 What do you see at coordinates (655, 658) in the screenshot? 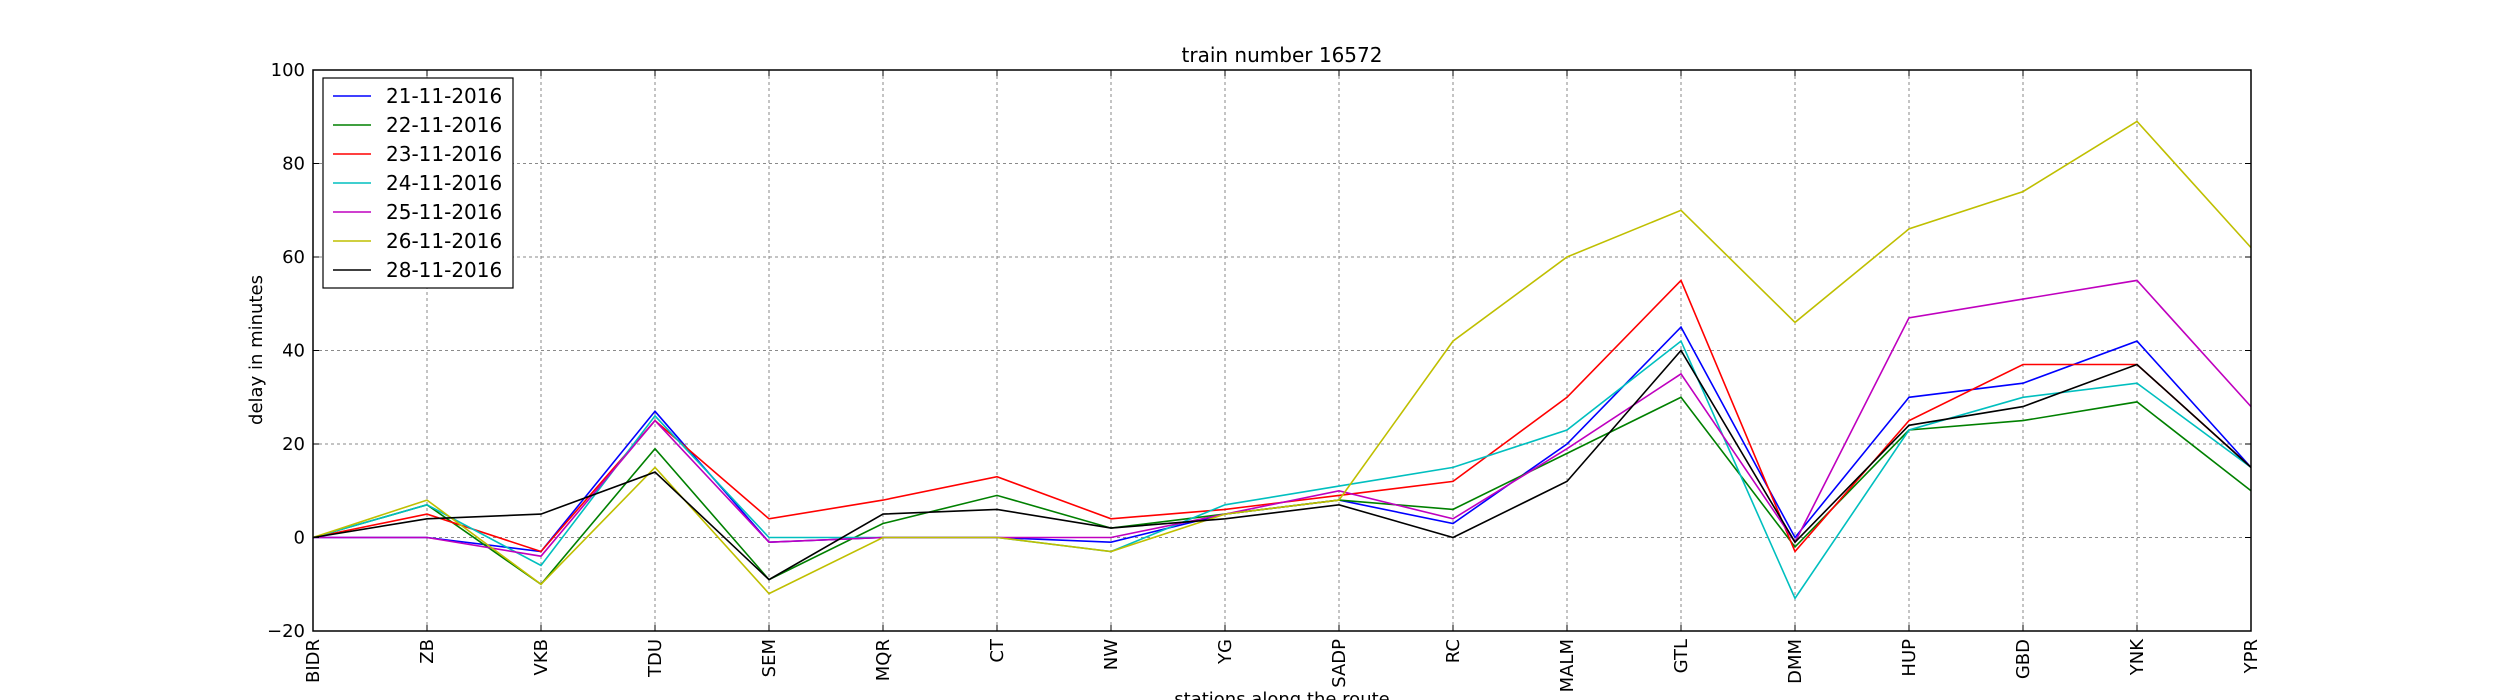
I see `x-tick-label: TDU` at bounding box center [655, 658].